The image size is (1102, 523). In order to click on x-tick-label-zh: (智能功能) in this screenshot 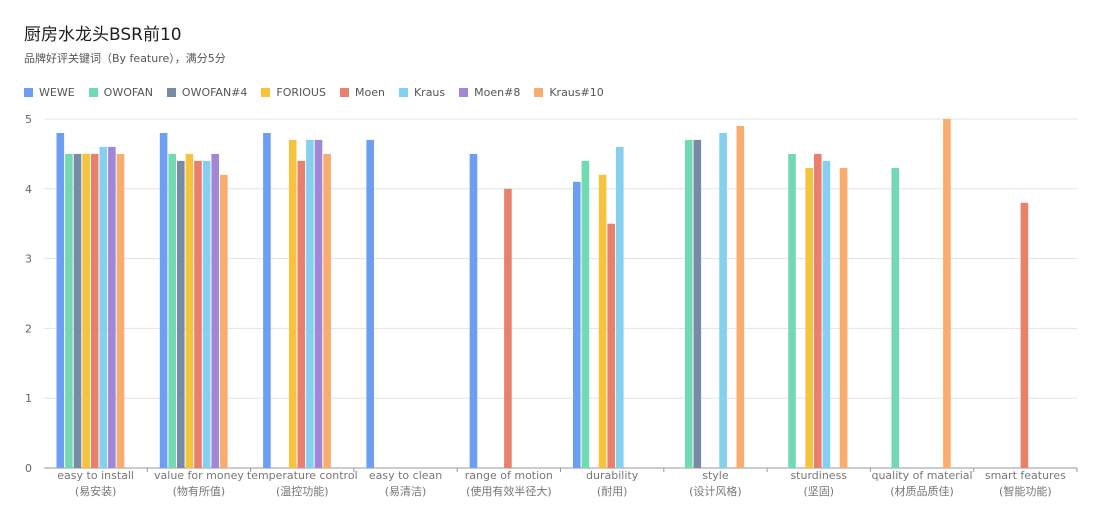, I will do `click(1025, 491)`.